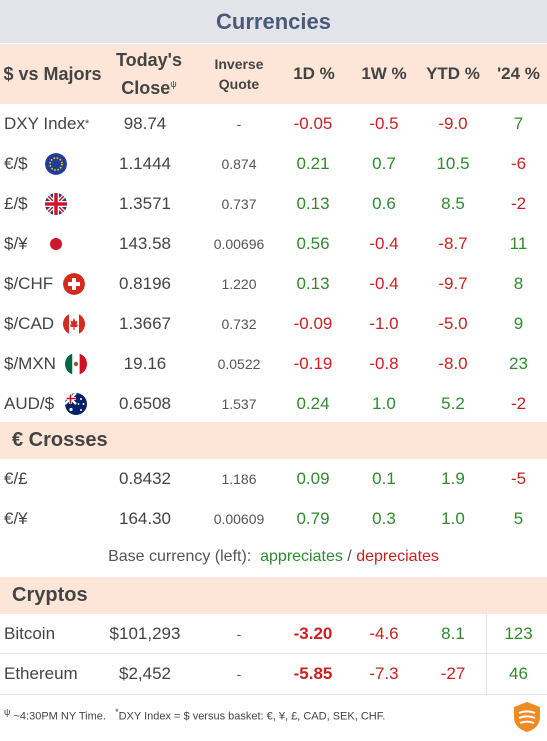 The height and width of the screenshot is (741, 547). I want to click on change-2024: -5, so click(518, 478).